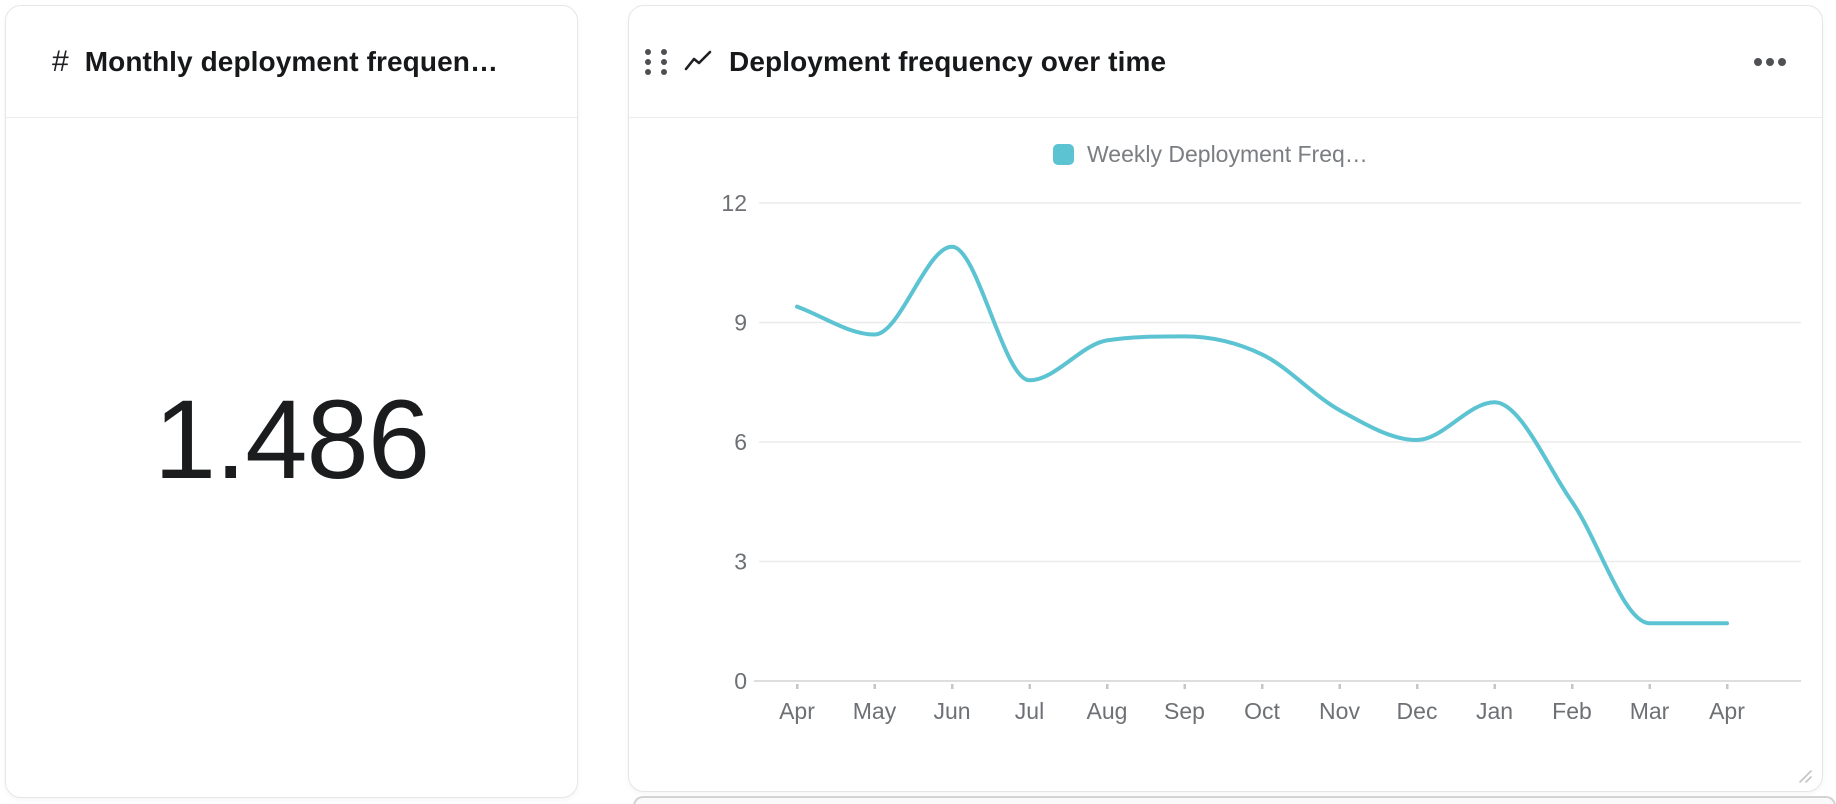  I want to click on x-tick-label-7: Nov, so click(1339, 711).